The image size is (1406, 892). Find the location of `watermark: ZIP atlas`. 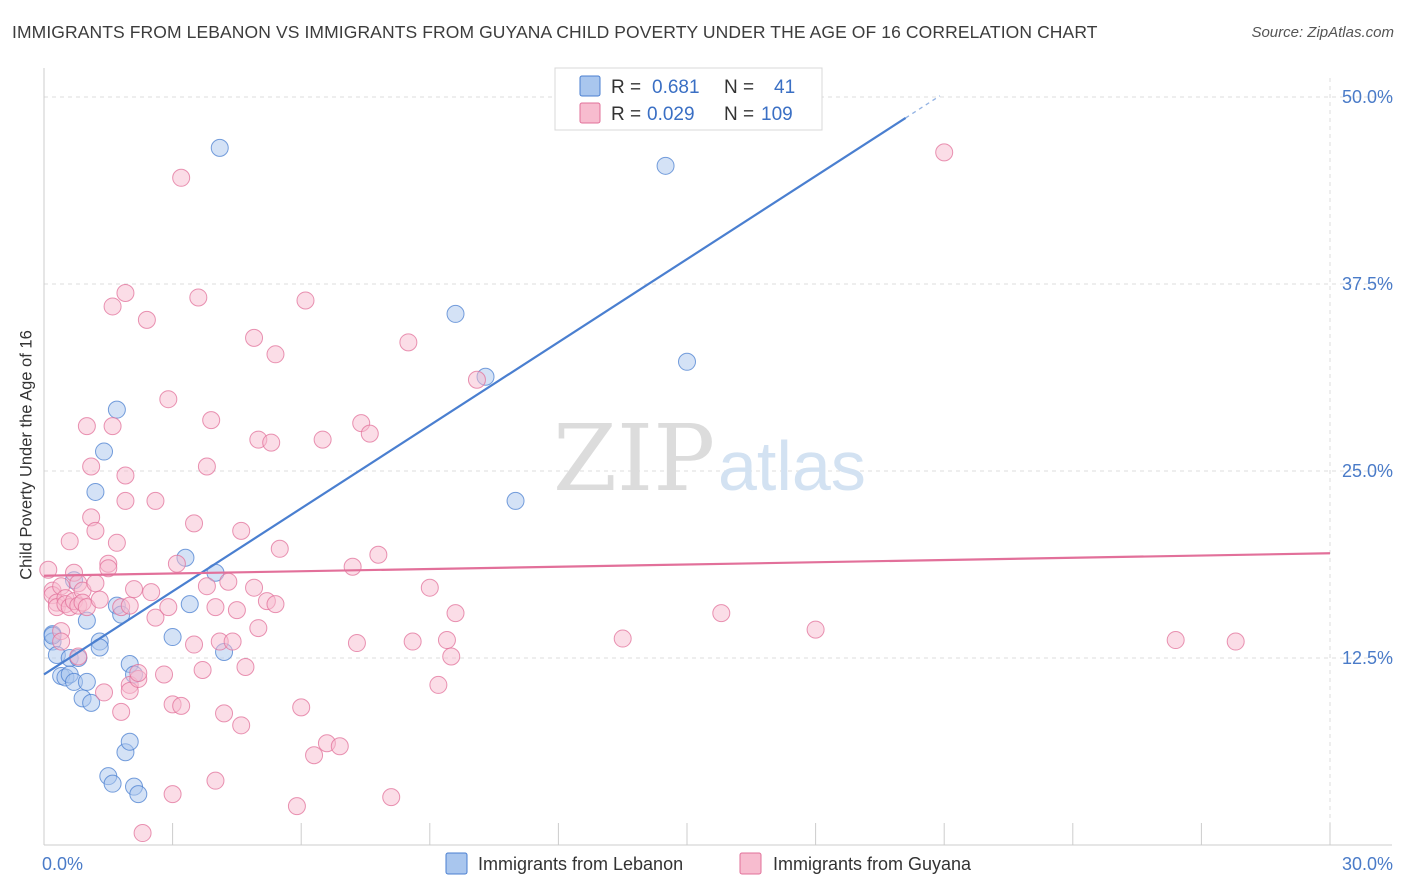

watermark: ZIP atlas is located at coordinates (709, 458).